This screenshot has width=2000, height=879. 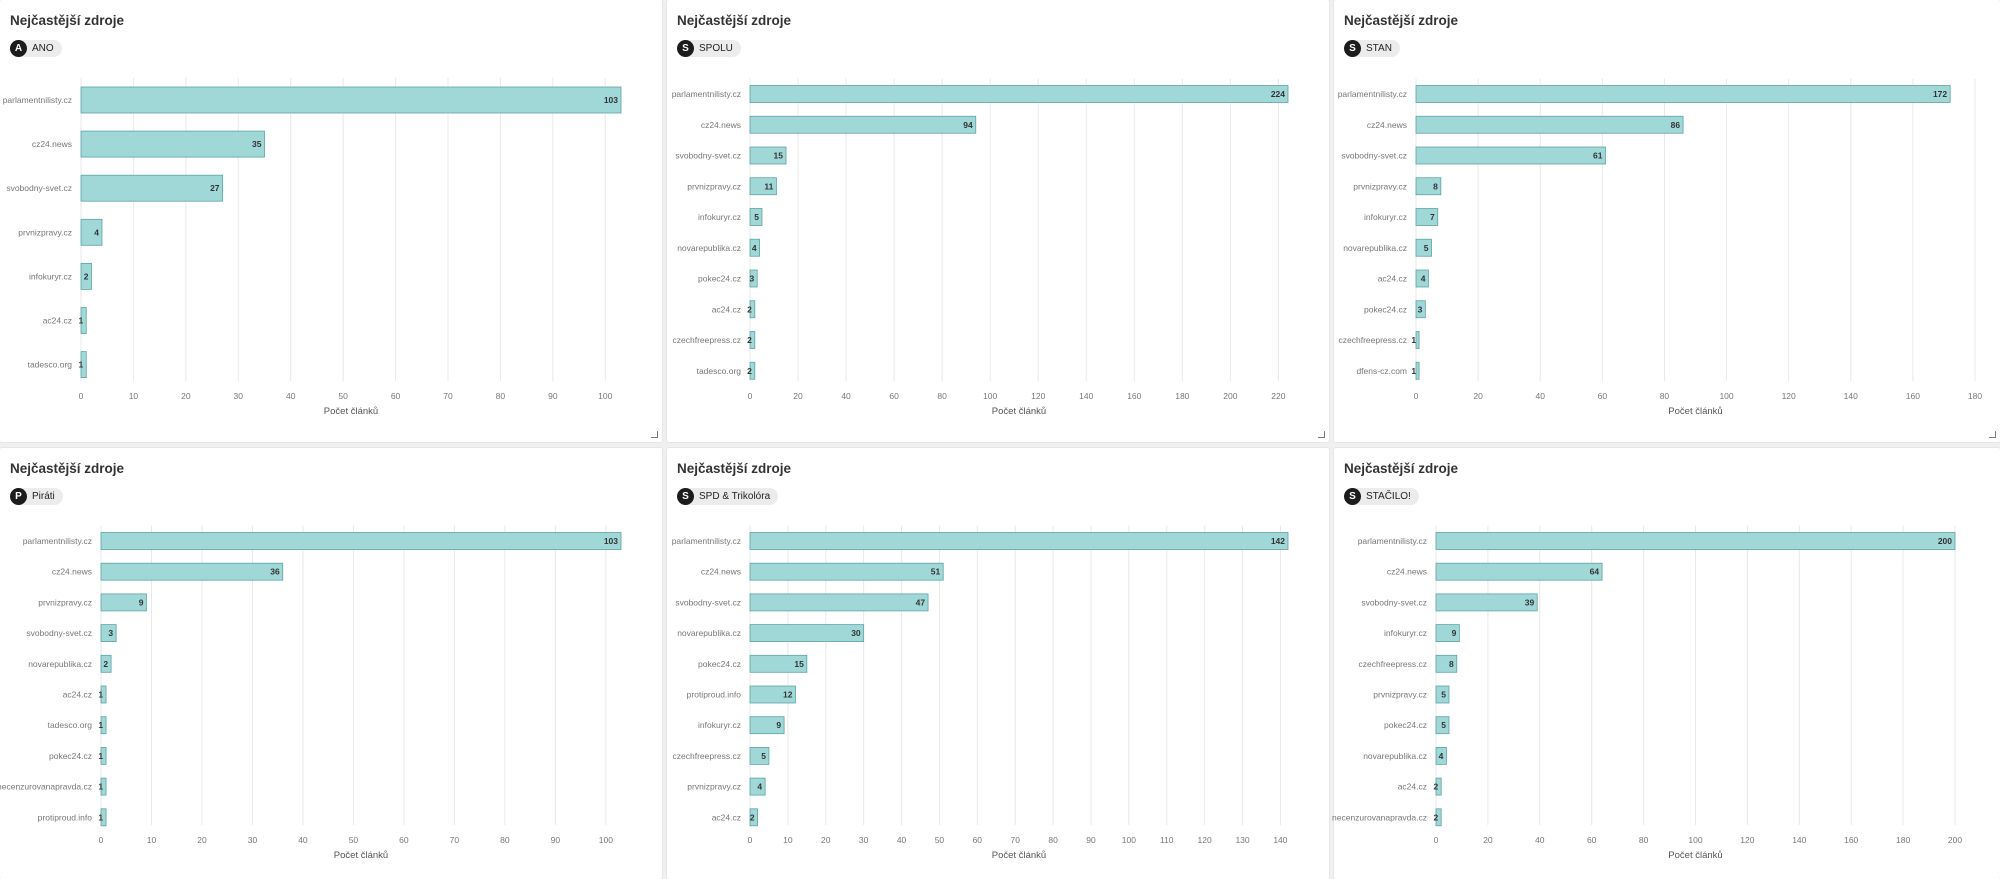 I want to click on x-tick-label: 160, so click(x=1913, y=396).